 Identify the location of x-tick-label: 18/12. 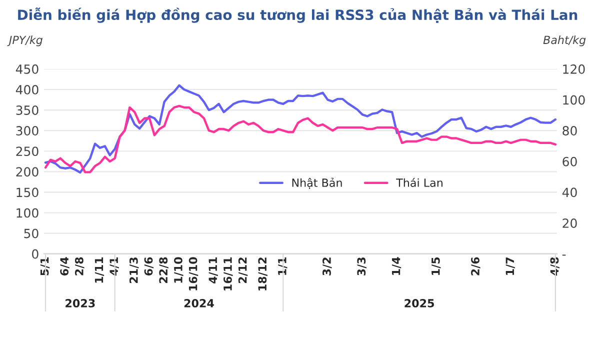
(263, 274).